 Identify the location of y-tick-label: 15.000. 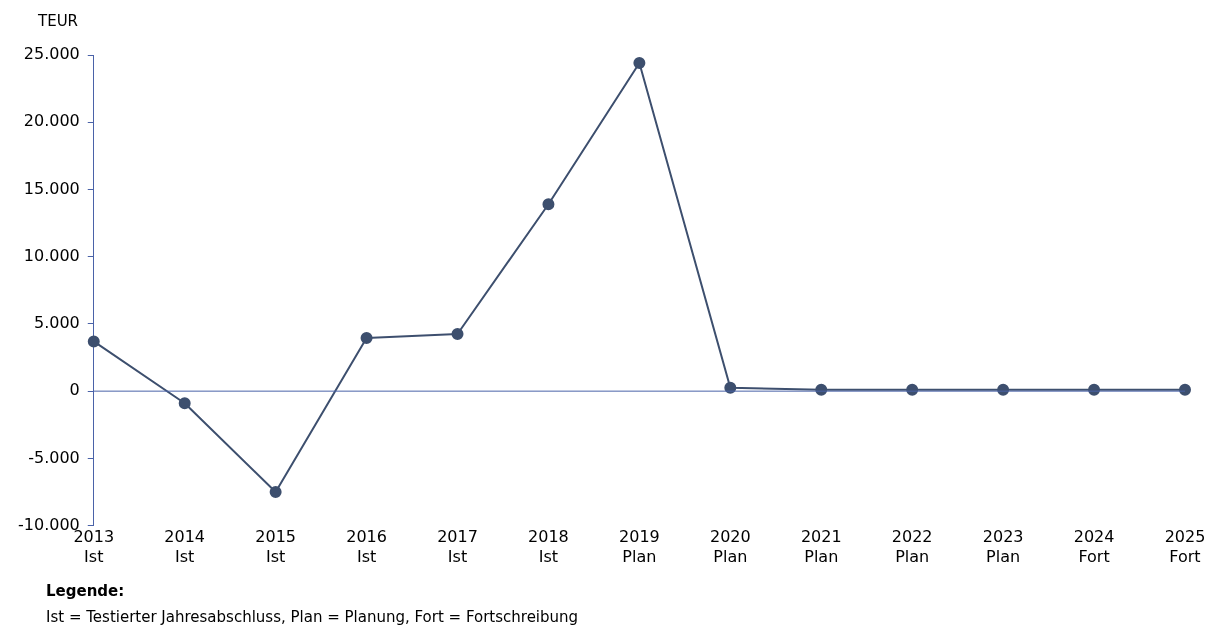
(51, 188).